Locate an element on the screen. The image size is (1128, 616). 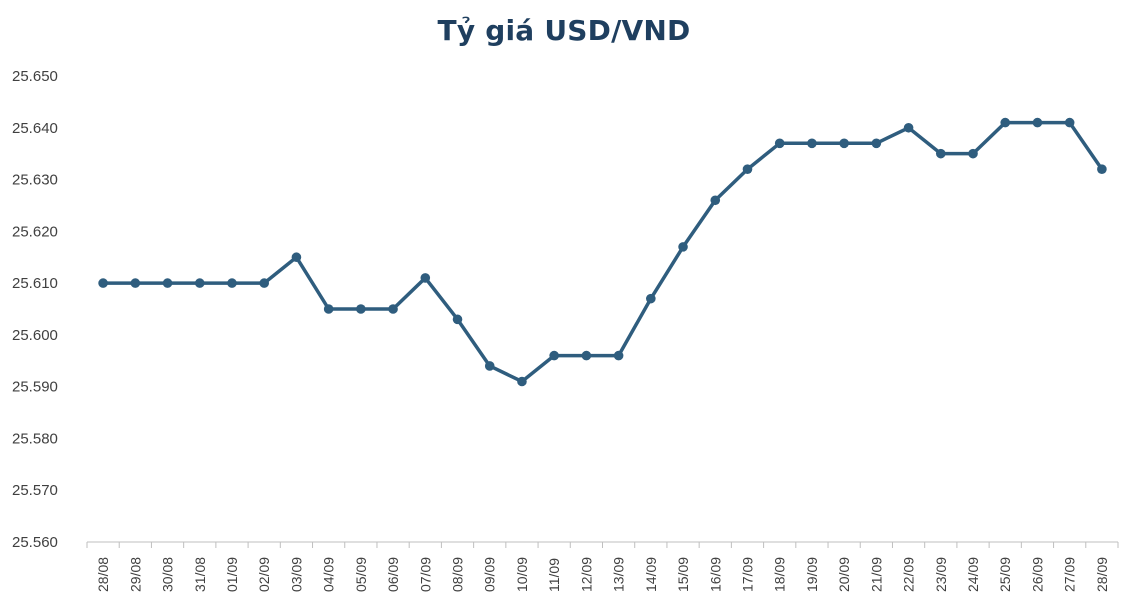
x-tick-label: 31/08 is located at coordinates (200, 574).